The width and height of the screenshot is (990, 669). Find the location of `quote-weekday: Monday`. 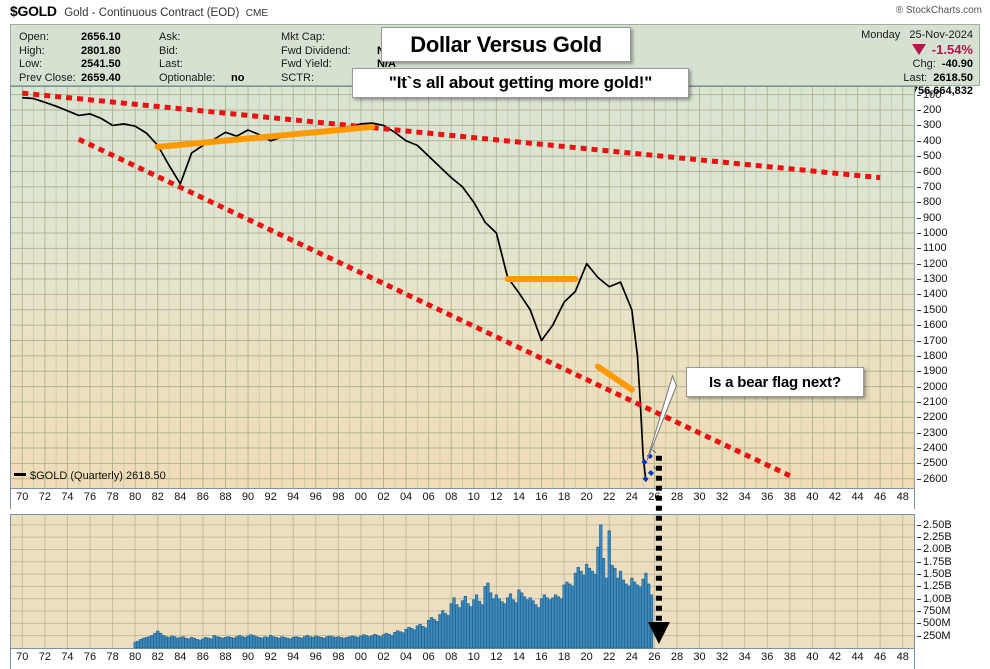

quote-weekday: Monday is located at coordinates (881, 35).